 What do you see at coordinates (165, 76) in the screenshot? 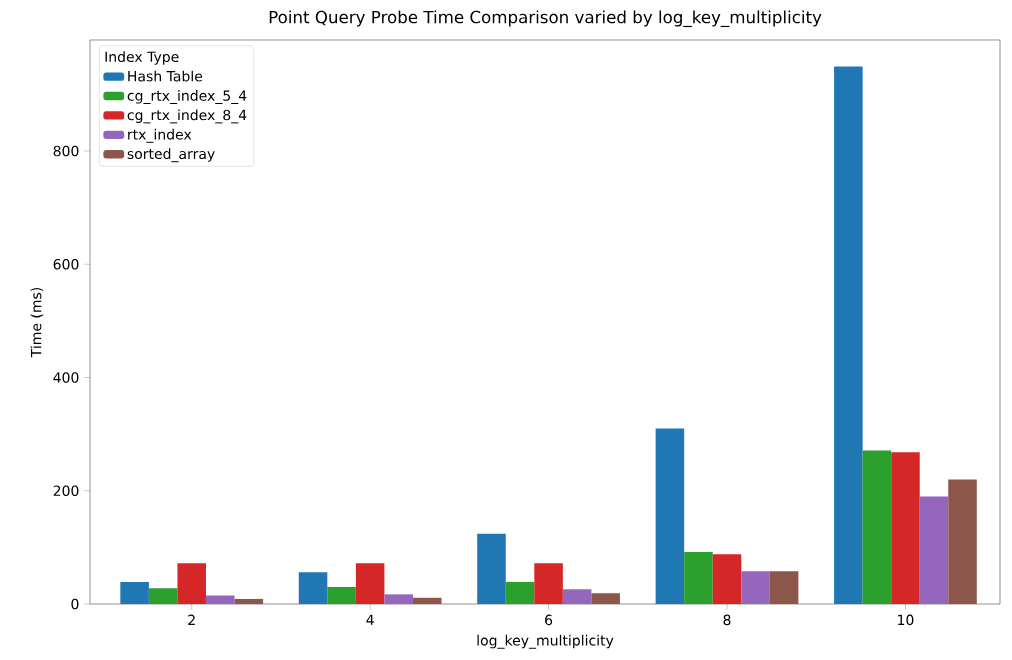
I see `legend-label: Hash Table` at bounding box center [165, 76].